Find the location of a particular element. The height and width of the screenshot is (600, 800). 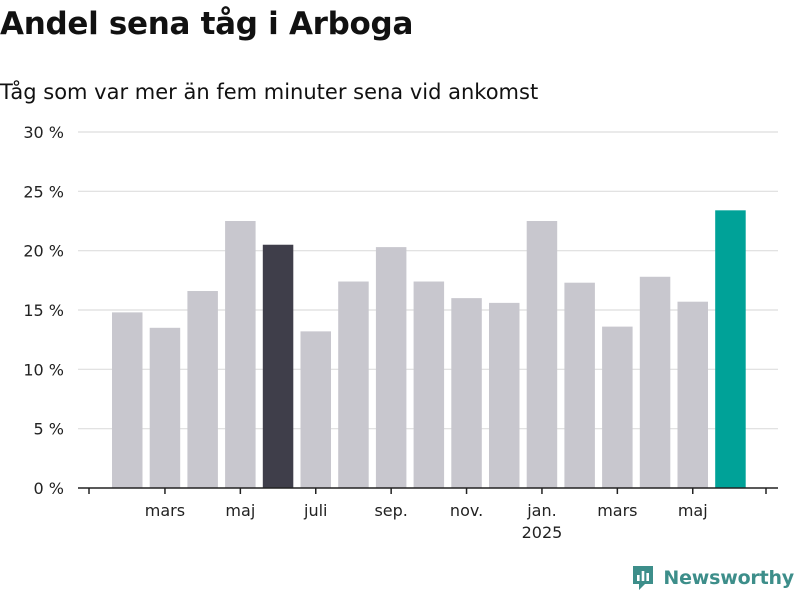

x-tick-label: jan. is located at coordinates (541, 510).